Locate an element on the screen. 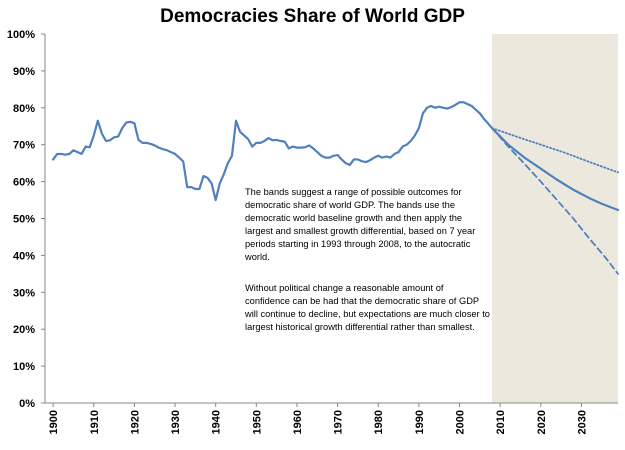  series-line-largest-differential is located at coordinates (555, 201).